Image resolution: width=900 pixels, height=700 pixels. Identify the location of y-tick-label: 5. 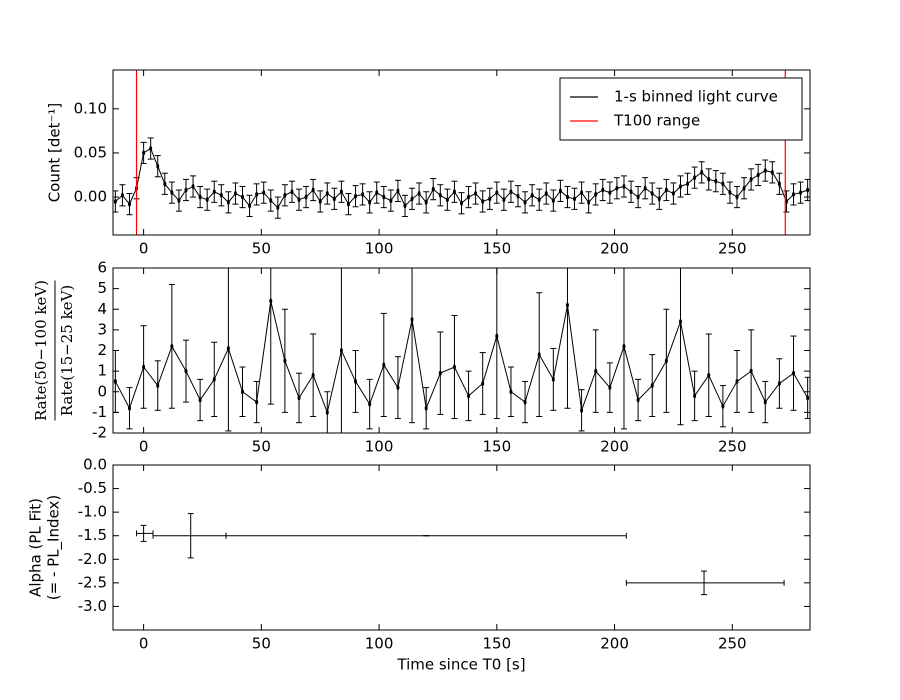
(102, 288).